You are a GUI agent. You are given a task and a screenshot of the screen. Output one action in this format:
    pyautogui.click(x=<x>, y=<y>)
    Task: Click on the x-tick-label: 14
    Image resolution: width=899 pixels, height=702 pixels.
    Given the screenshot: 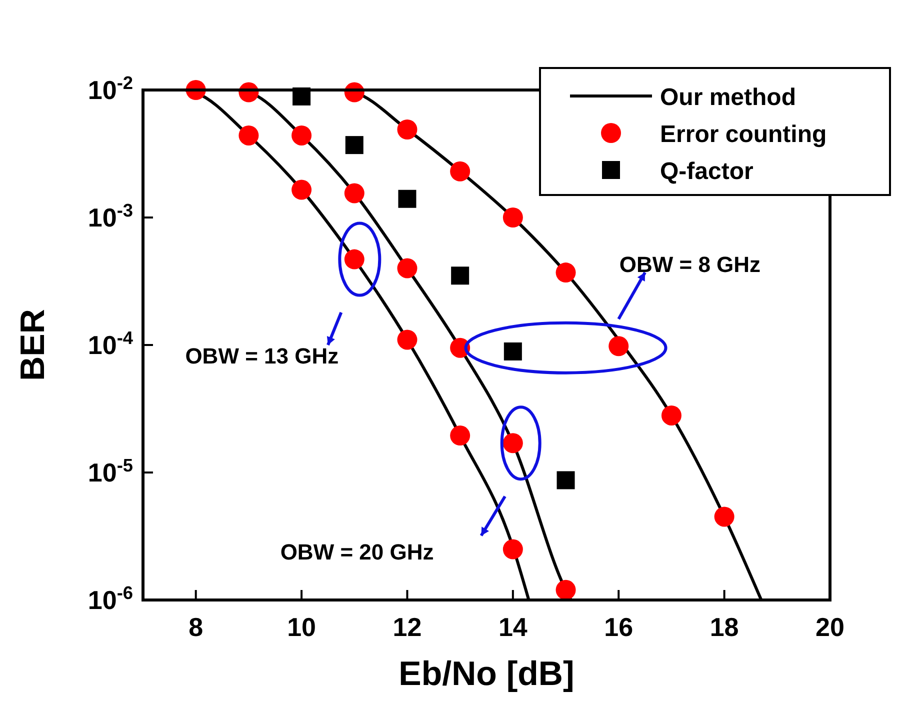 What is the action you would take?
    pyautogui.click(x=513, y=627)
    